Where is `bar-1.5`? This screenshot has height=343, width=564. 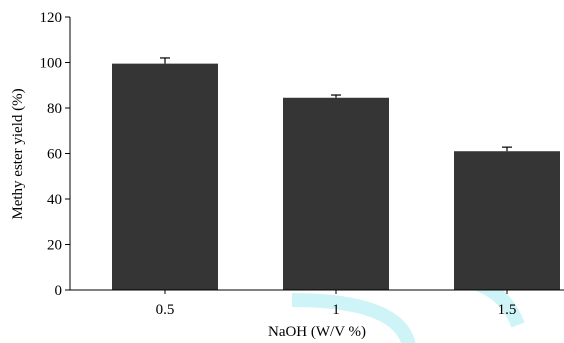 bar-1.5 is located at coordinates (507, 220).